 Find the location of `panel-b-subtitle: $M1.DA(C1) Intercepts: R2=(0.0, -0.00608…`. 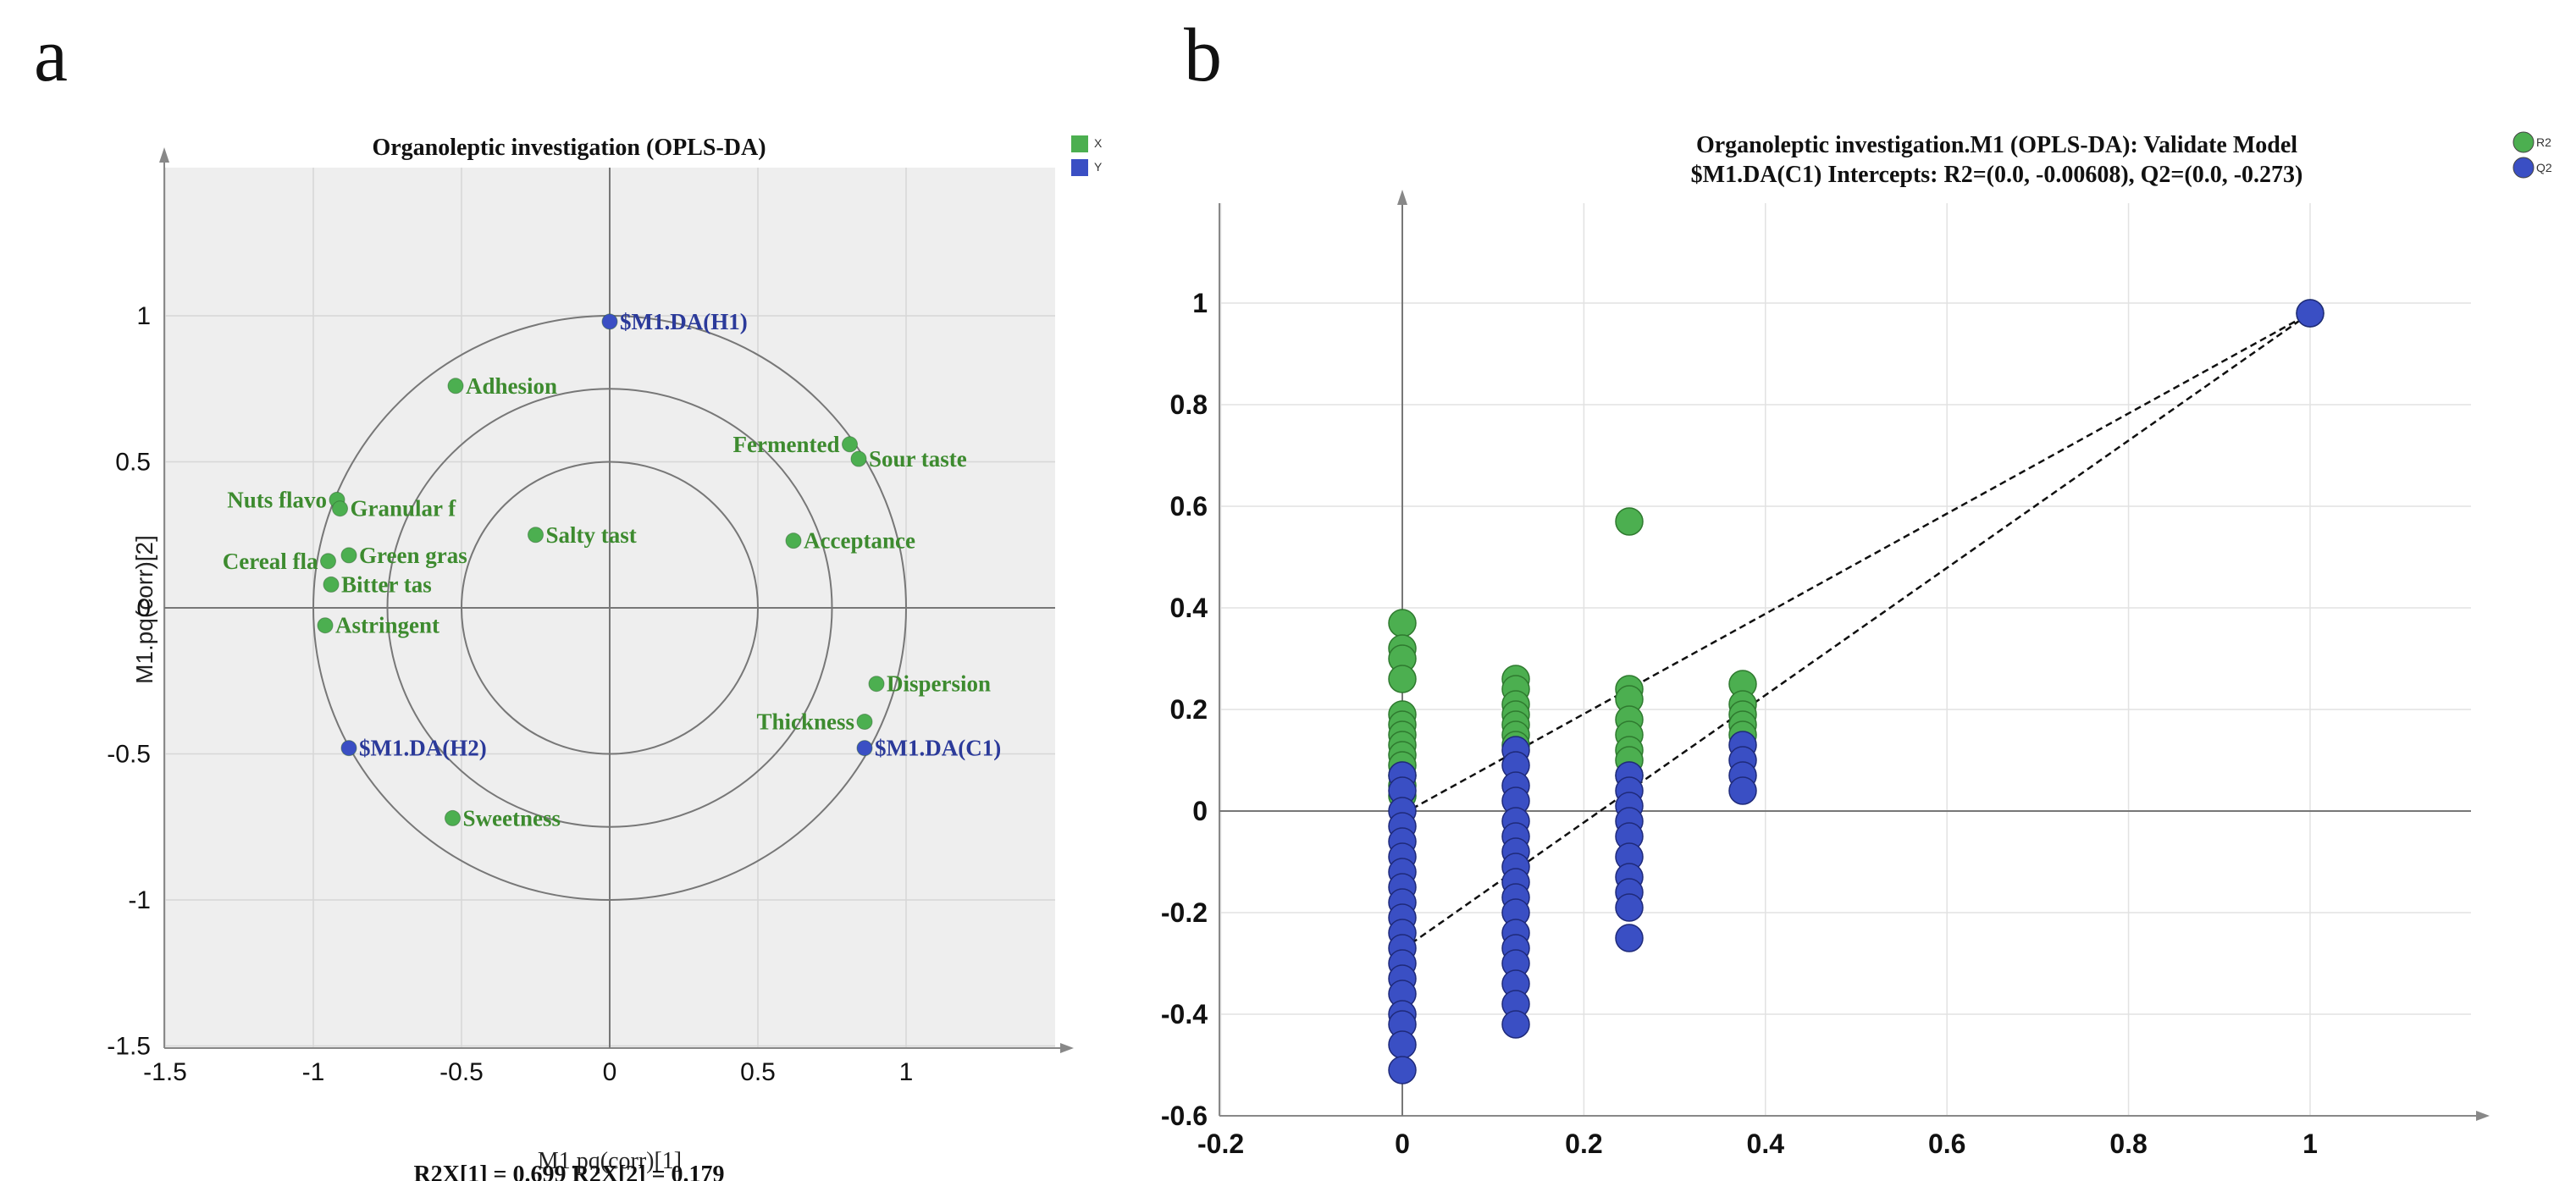

panel-b-subtitle: $M1.DA(C1) Intercepts: R2=(0.0, -0.00608… is located at coordinates (1997, 175).